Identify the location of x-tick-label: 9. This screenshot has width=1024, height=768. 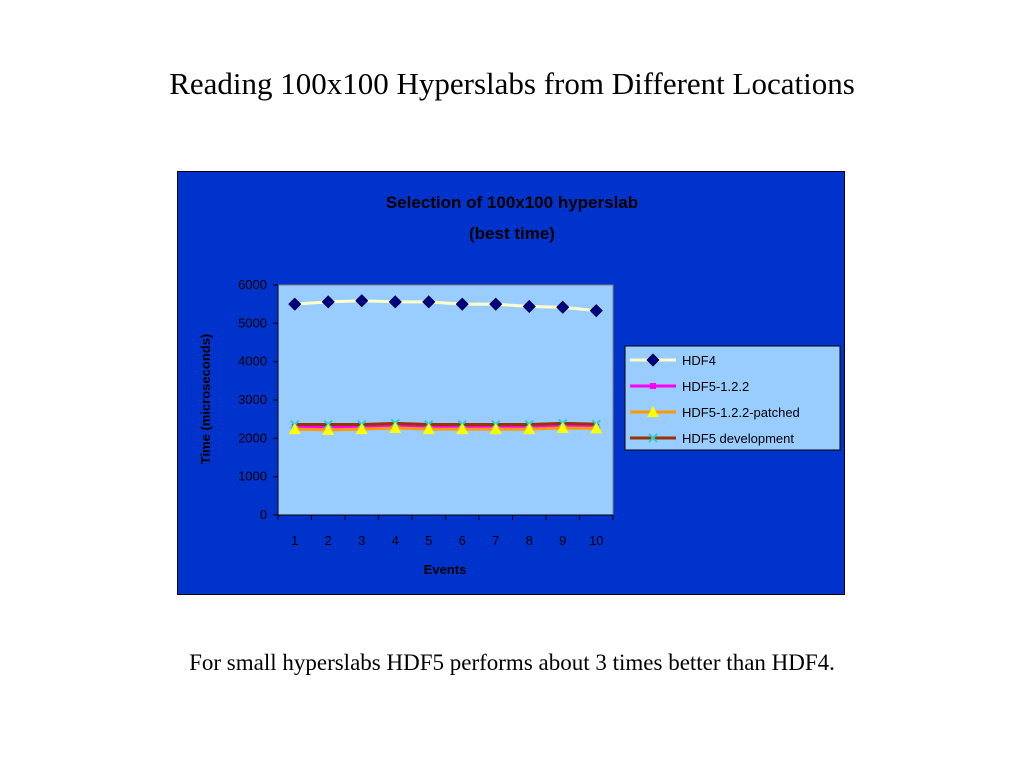
(562, 540).